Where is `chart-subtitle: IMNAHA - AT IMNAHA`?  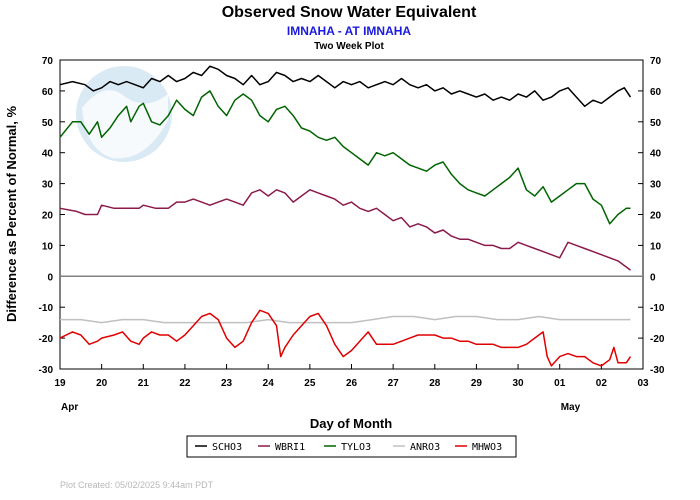
chart-subtitle: IMNAHA - AT IMNAHA is located at coordinates (349, 31).